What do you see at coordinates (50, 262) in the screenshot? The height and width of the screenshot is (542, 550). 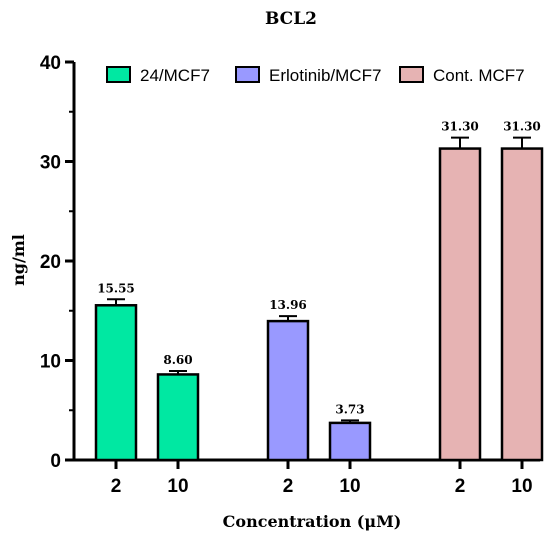 I see `y-tick-label: 20` at bounding box center [50, 262].